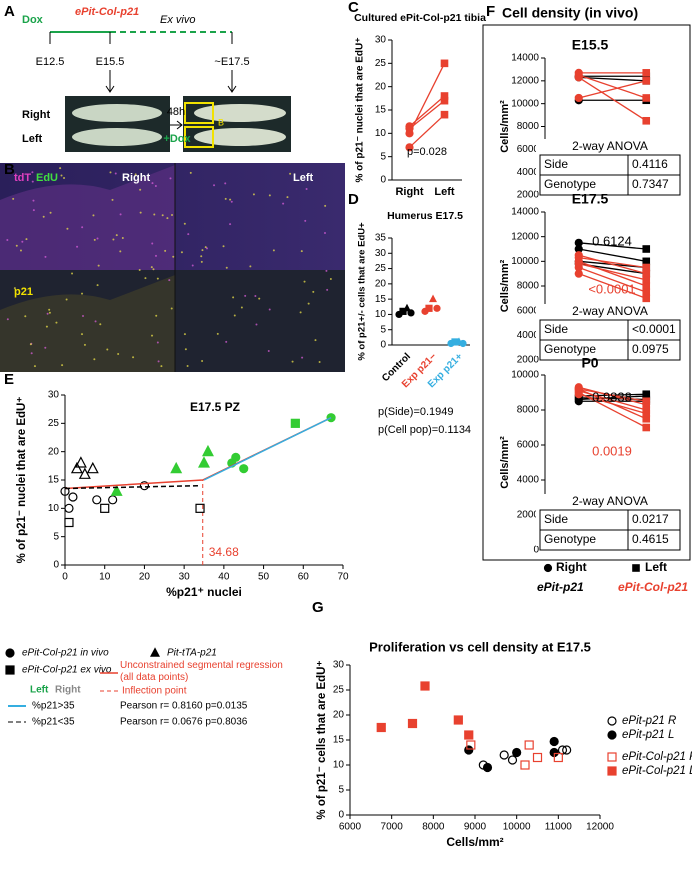 The image size is (692, 869). I want to click on y-tick-label: 6000, so click(528, 445).